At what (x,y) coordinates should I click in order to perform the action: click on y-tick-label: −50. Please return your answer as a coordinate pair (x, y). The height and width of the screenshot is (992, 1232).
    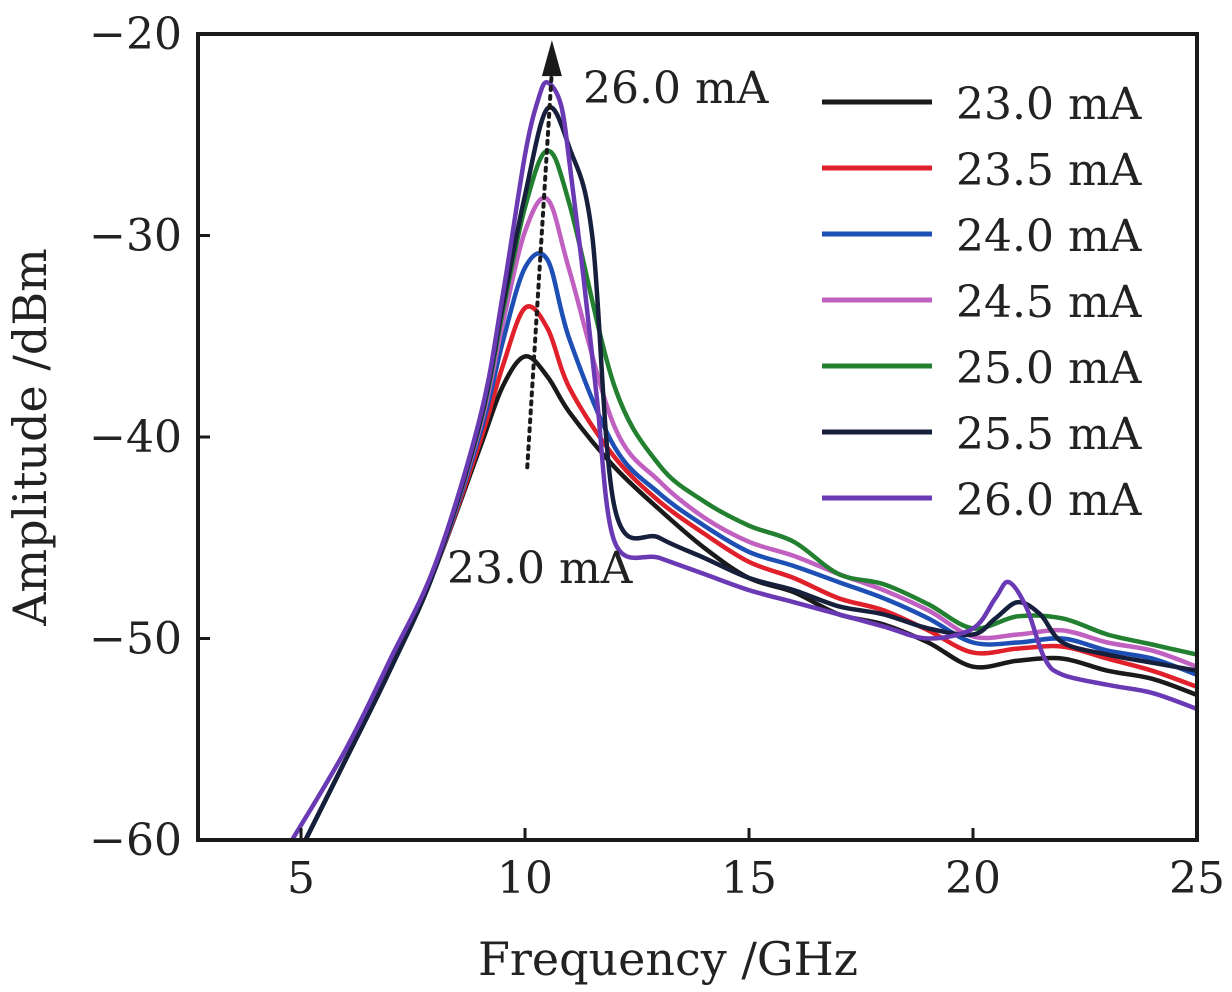
    Looking at the image, I should click on (135, 639).